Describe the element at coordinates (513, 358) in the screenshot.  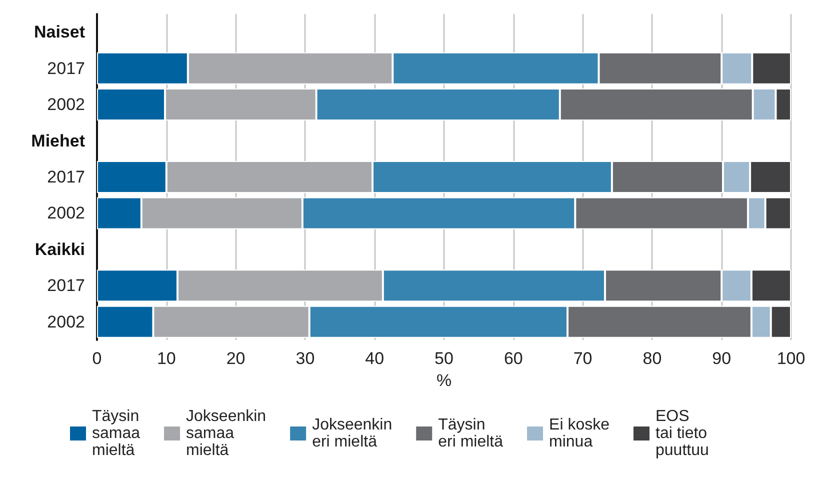
I see `x-tick-label: 60` at that location.